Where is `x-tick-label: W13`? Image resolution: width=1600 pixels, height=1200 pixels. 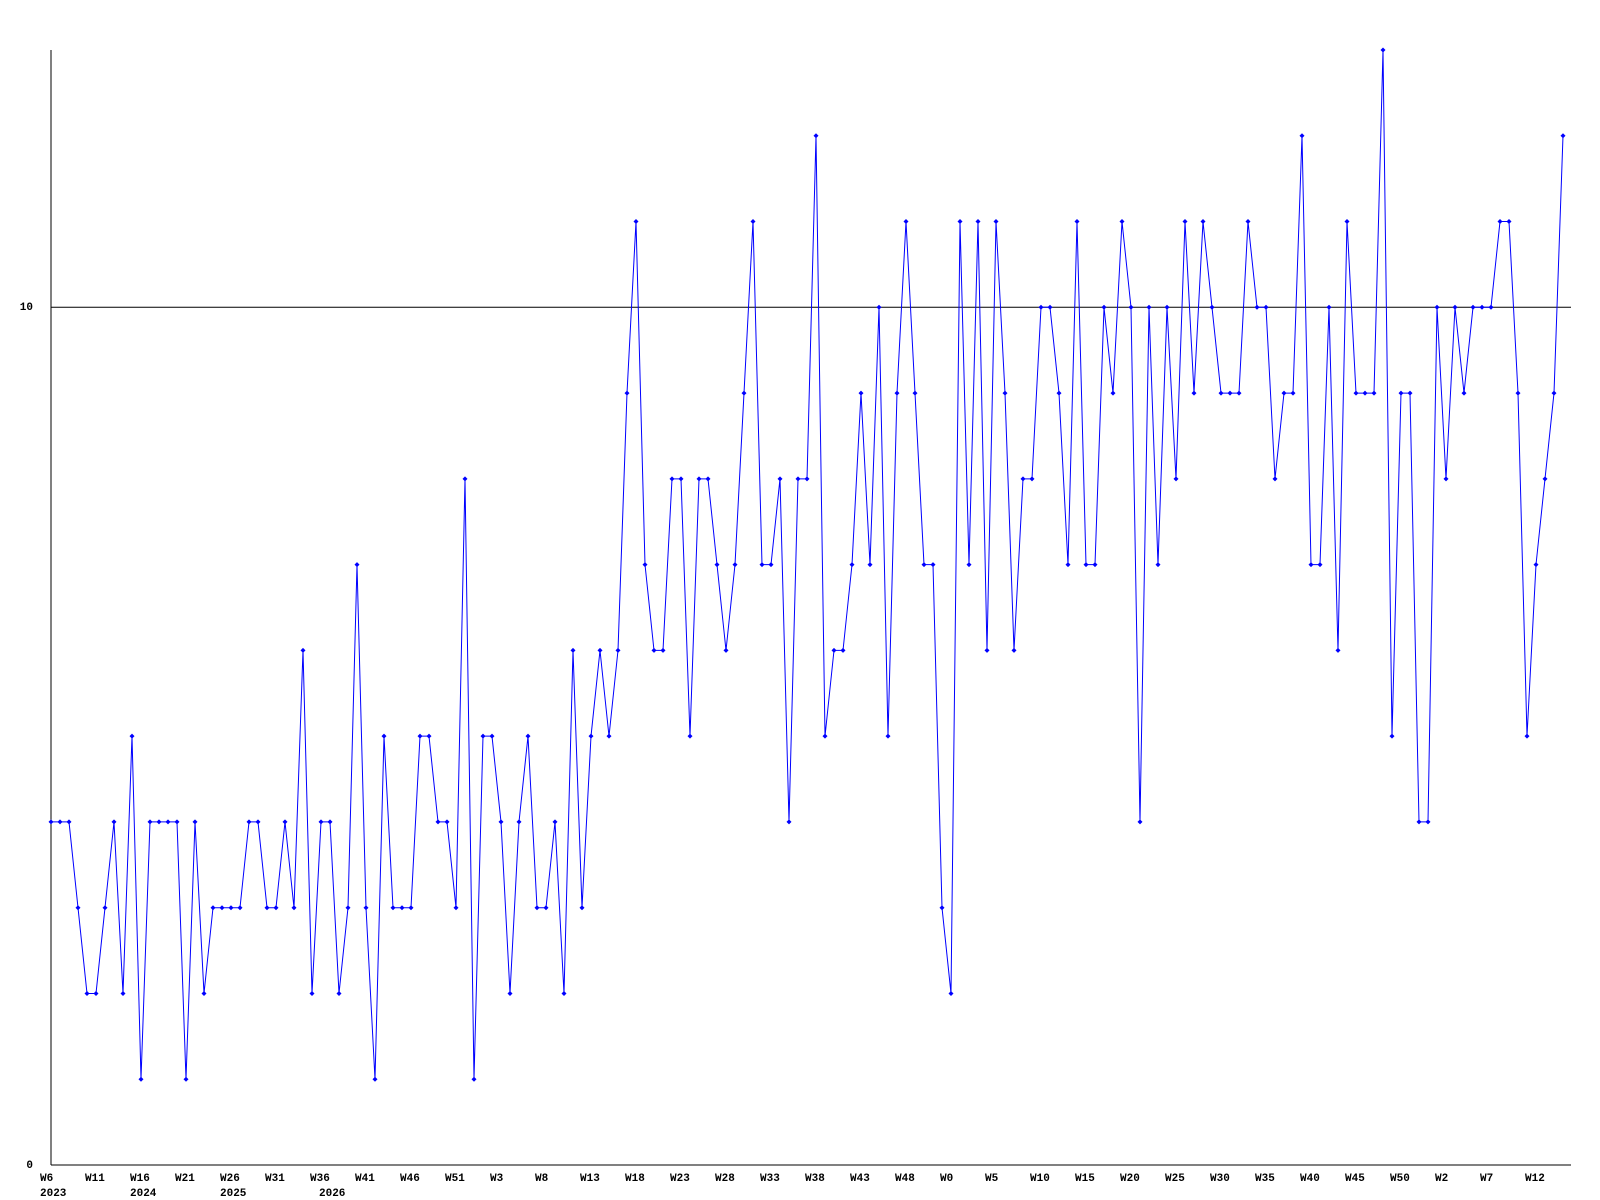
x-tick-label: W13 is located at coordinates (590, 1179).